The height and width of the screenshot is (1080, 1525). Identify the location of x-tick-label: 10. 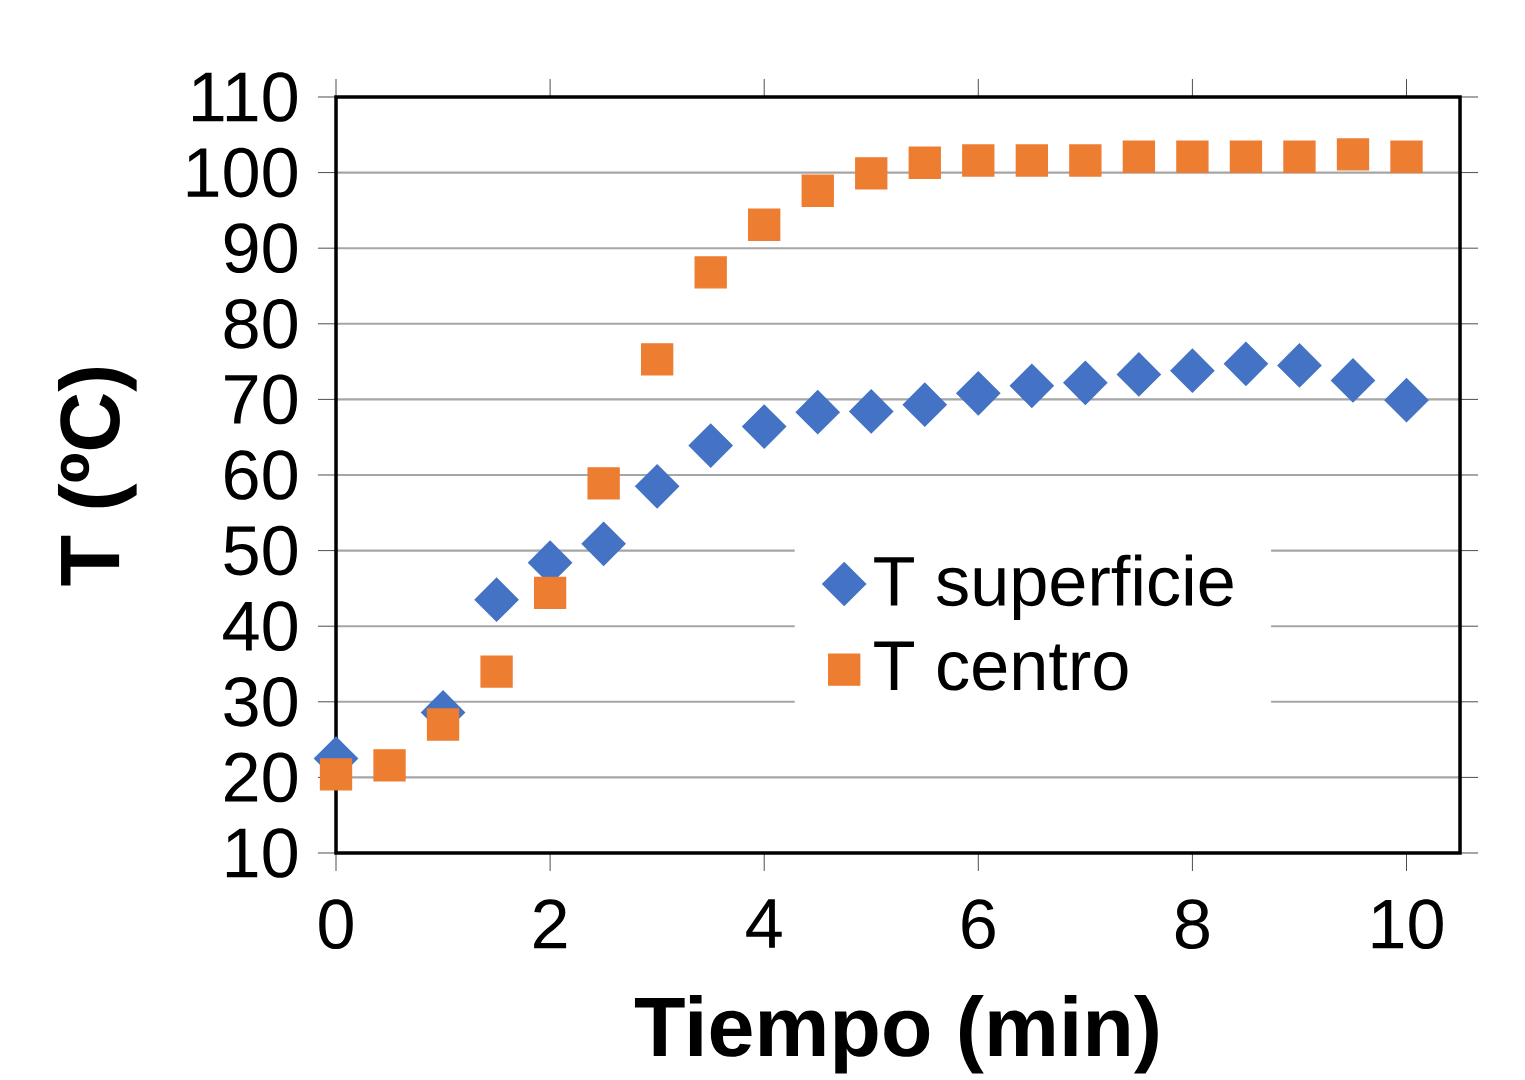
(1407, 924).